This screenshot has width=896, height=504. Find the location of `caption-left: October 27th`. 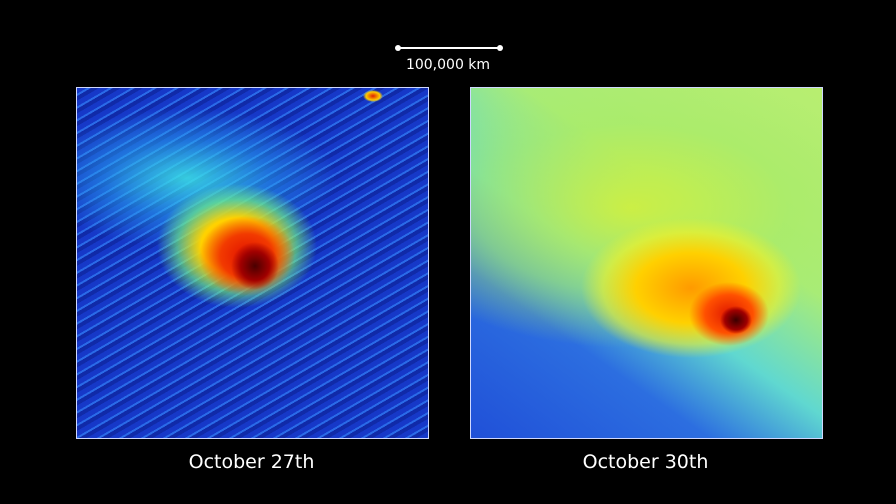

caption-left: October 27th is located at coordinates (251, 462).